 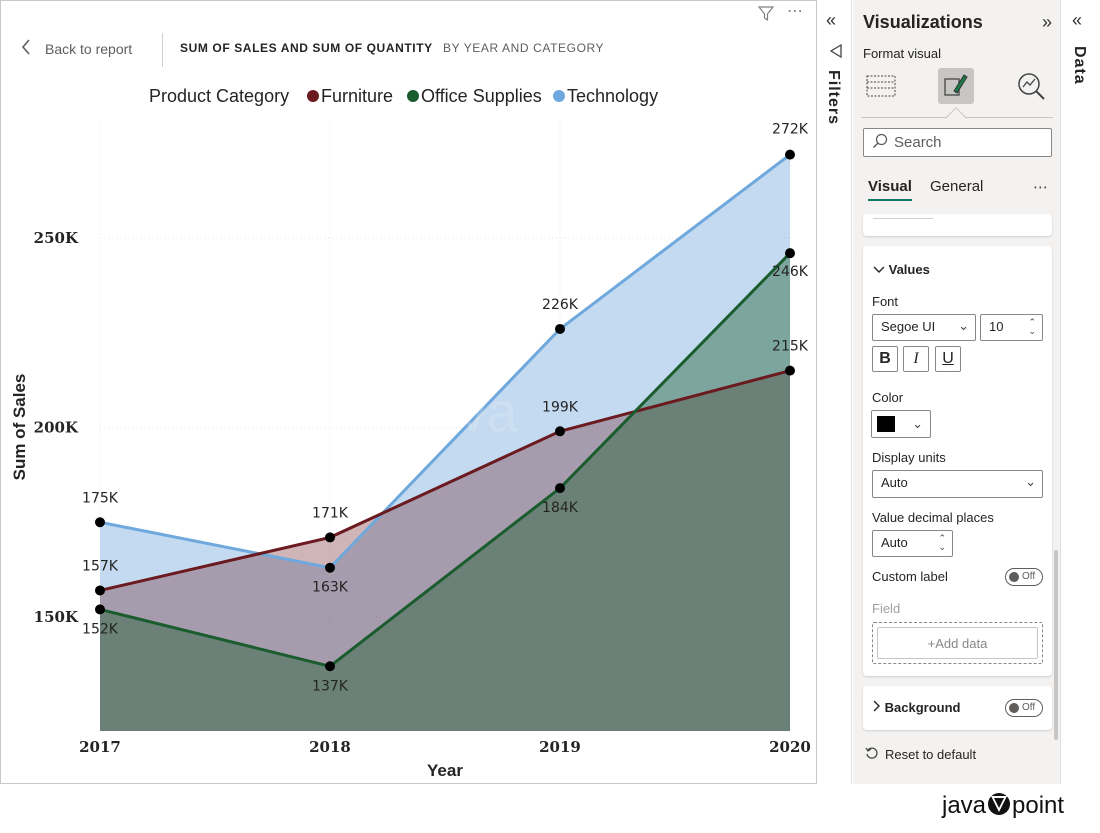 I want to click on reset-label: Reset to default, so click(x=931, y=754).